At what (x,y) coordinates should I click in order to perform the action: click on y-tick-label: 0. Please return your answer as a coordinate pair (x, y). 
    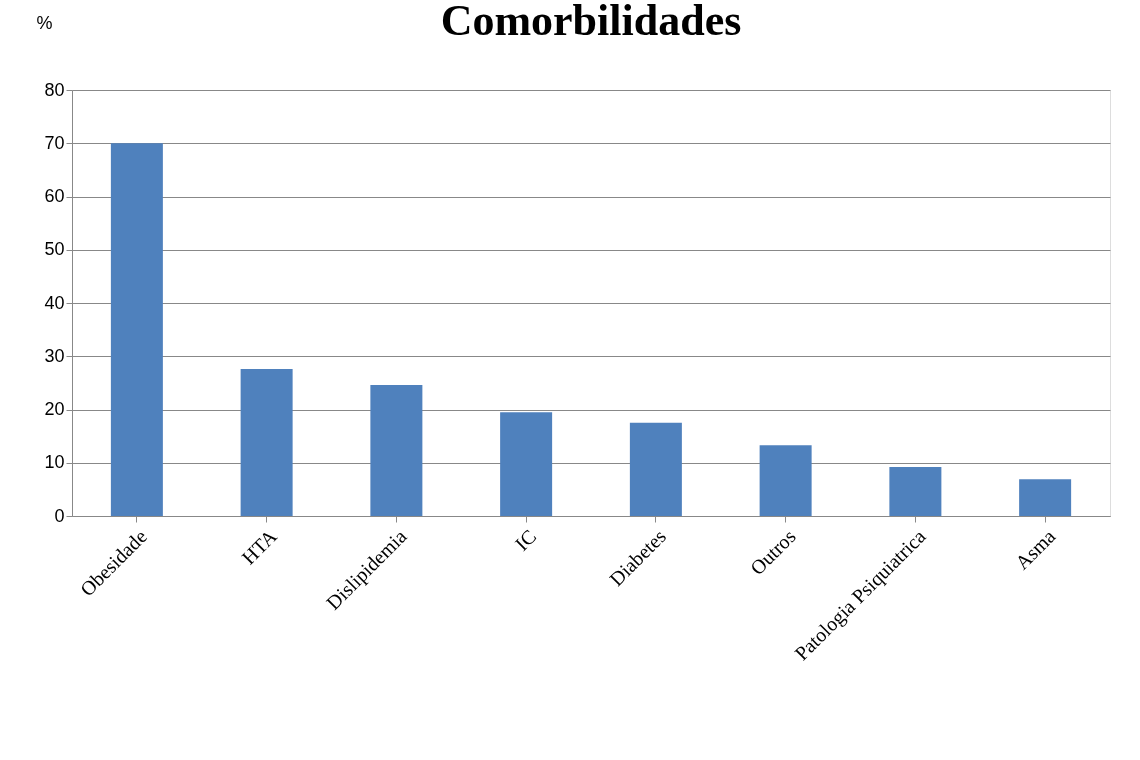
    Looking at the image, I should click on (59, 515).